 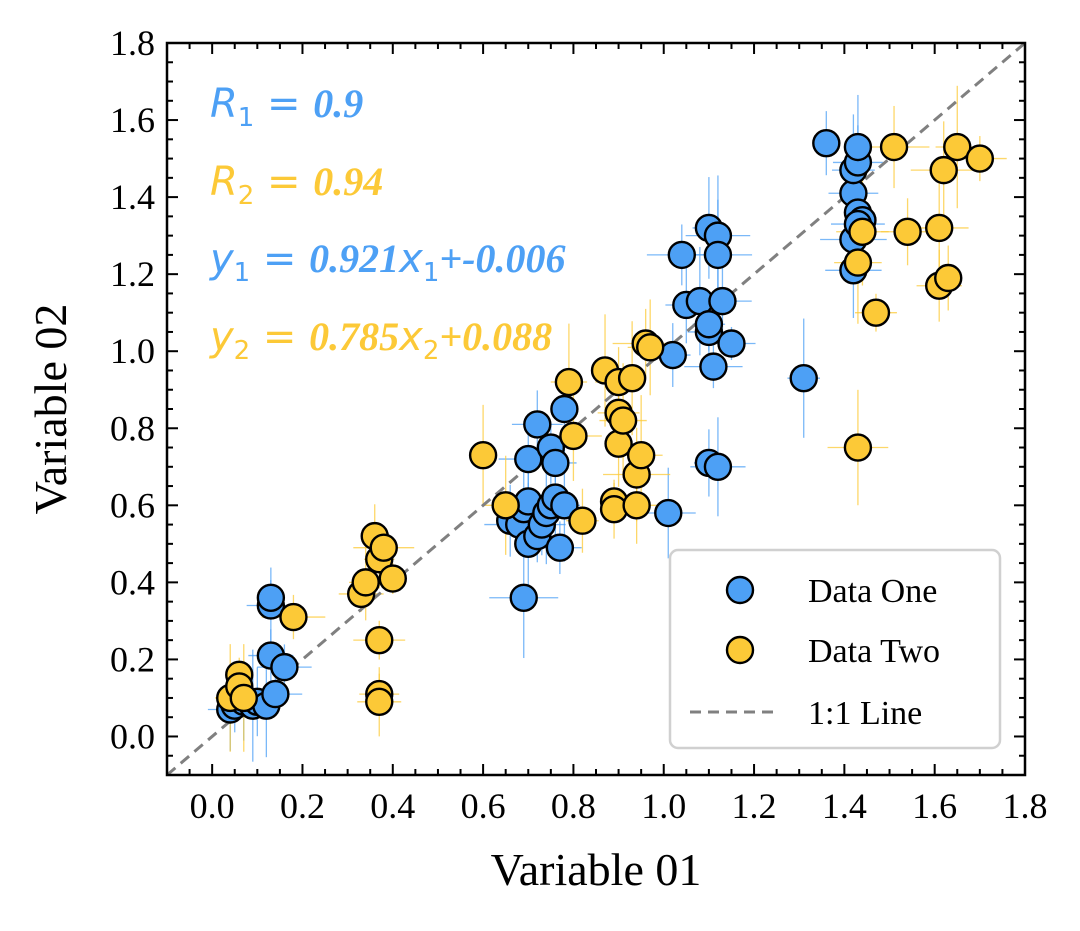 What do you see at coordinates (596, 869) in the screenshot?
I see `x-axis-title: Variable 01` at bounding box center [596, 869].